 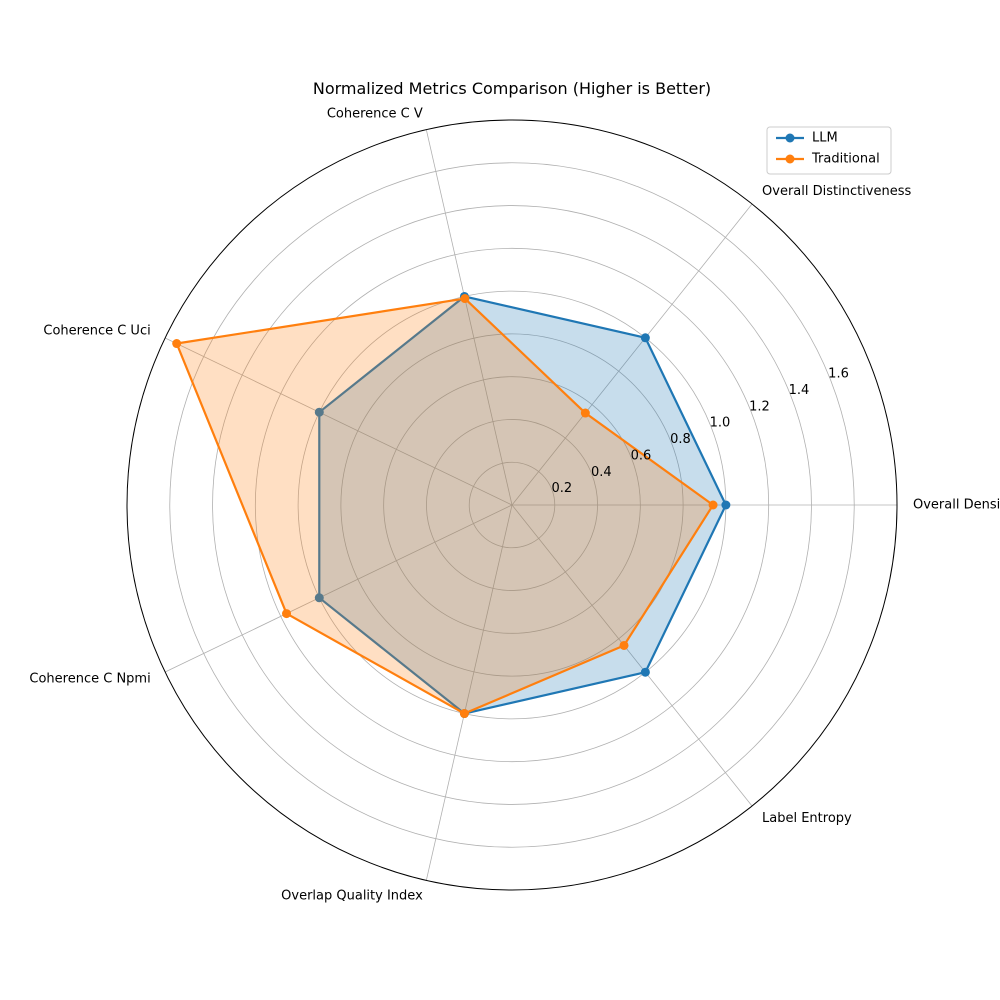 I want to click on legend-label-llm: LLM, so click(x=825, y=138).